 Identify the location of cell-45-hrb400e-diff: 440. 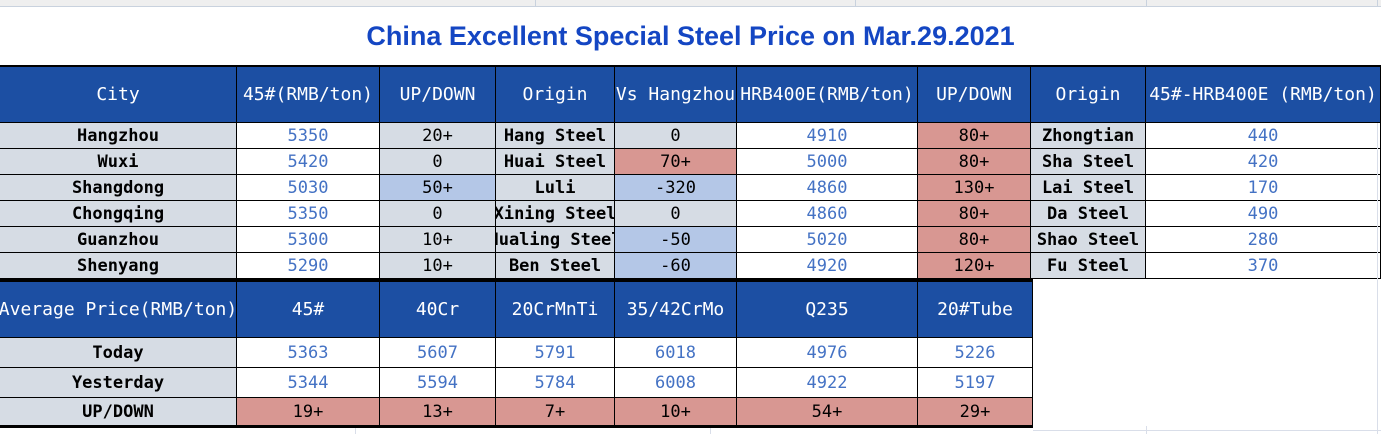
(1263, 136).